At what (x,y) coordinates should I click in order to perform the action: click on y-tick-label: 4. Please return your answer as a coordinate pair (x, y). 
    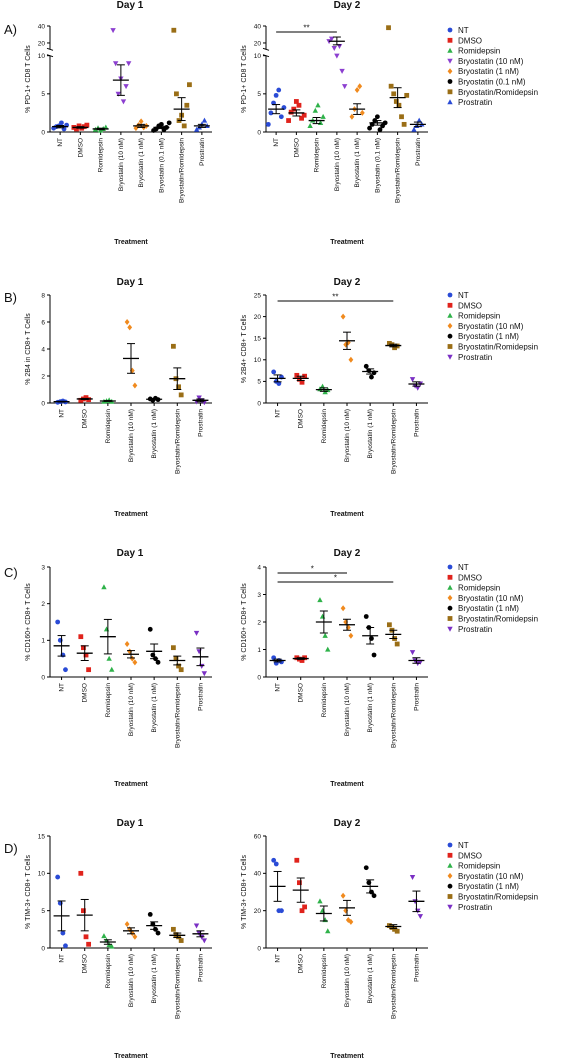
    Looking at the image, I should click on (43, 349).